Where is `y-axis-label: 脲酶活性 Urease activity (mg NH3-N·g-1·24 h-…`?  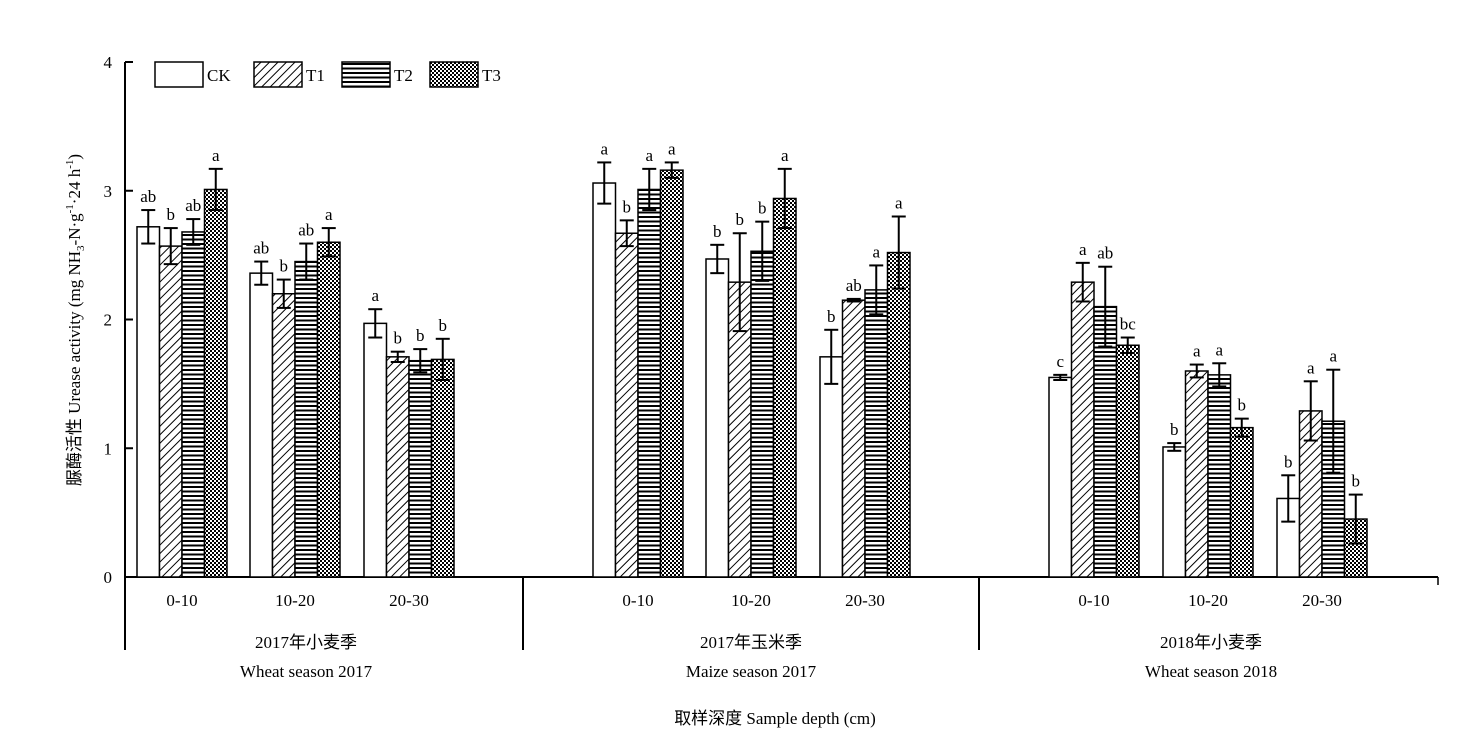
y-axis-label: 脲酶活性 Urease activity (mg NH3-N·g-1·24 h-… is located at coordinates (75, 320).